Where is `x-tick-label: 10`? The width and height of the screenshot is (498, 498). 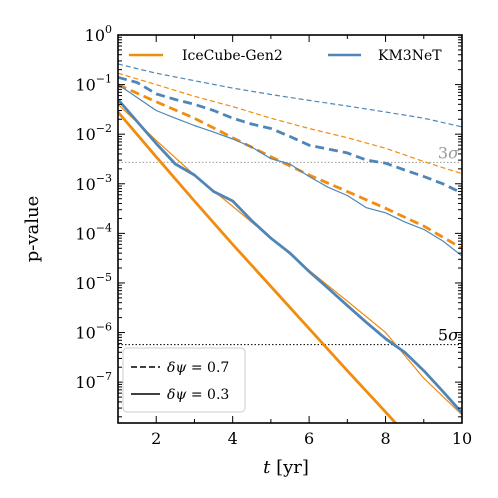
x-tick-label: 10 is located at coordinates (462, 438).